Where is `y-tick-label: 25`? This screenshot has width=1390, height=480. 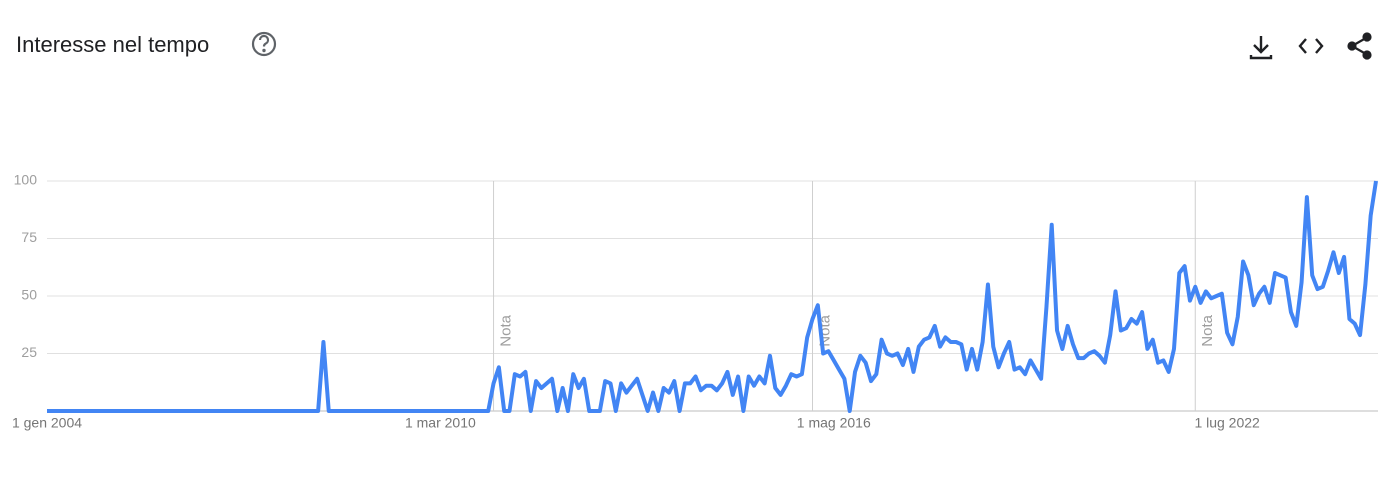 y-tick-label: 25 is located at coordinates (29, 352).